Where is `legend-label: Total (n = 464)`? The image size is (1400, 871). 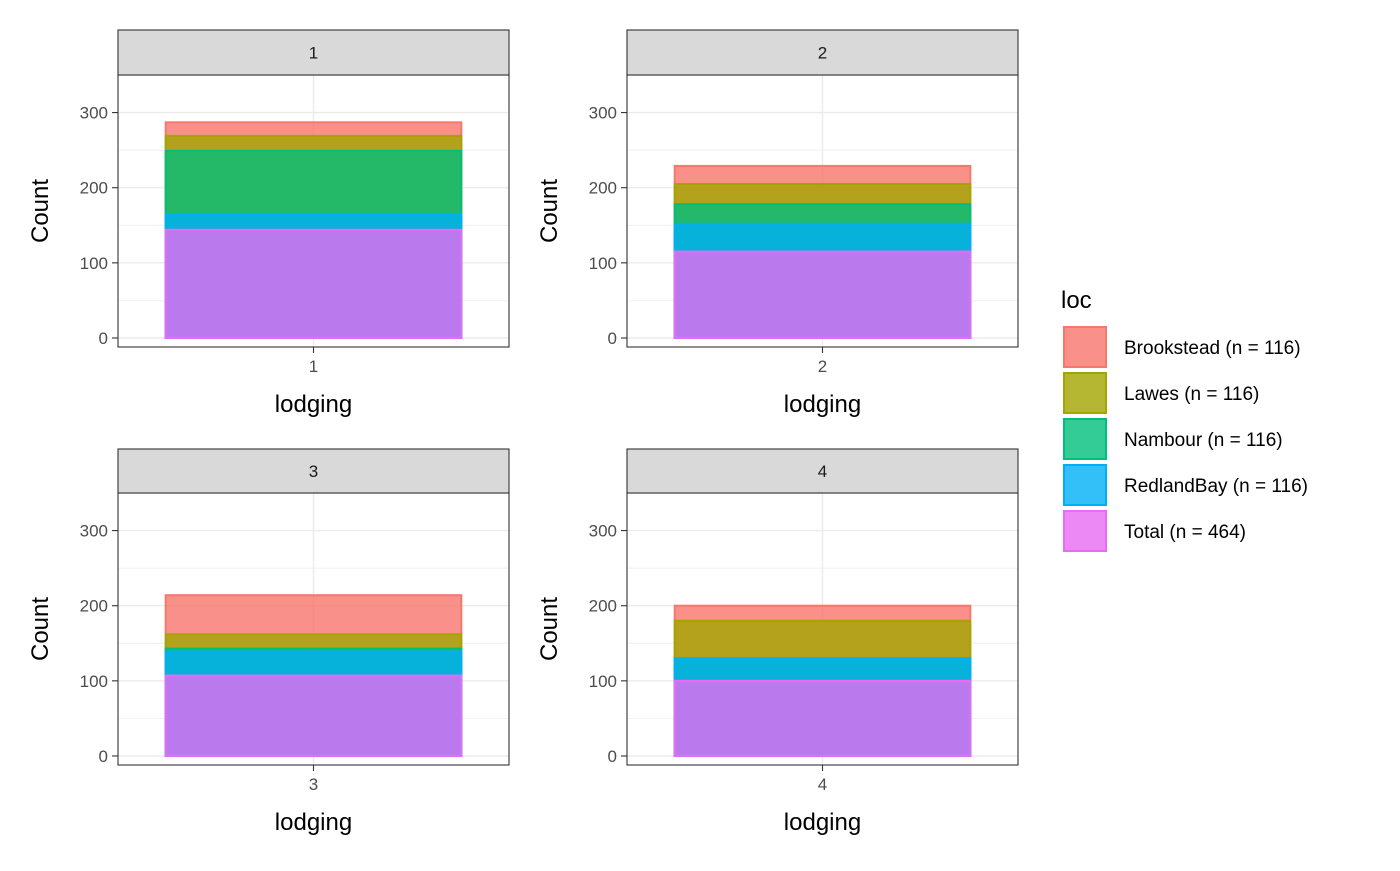 legend-label: Total (n = 464) is located at coordinates (1185, 532).